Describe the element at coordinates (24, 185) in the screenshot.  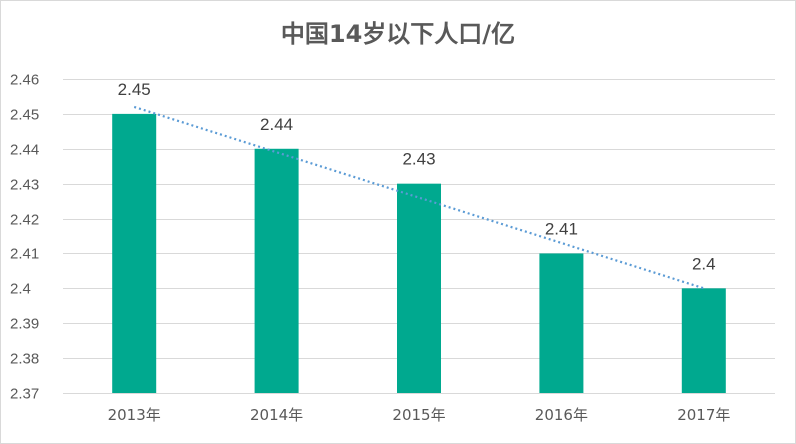
I see `y-tick-label: 2.43` at that location.